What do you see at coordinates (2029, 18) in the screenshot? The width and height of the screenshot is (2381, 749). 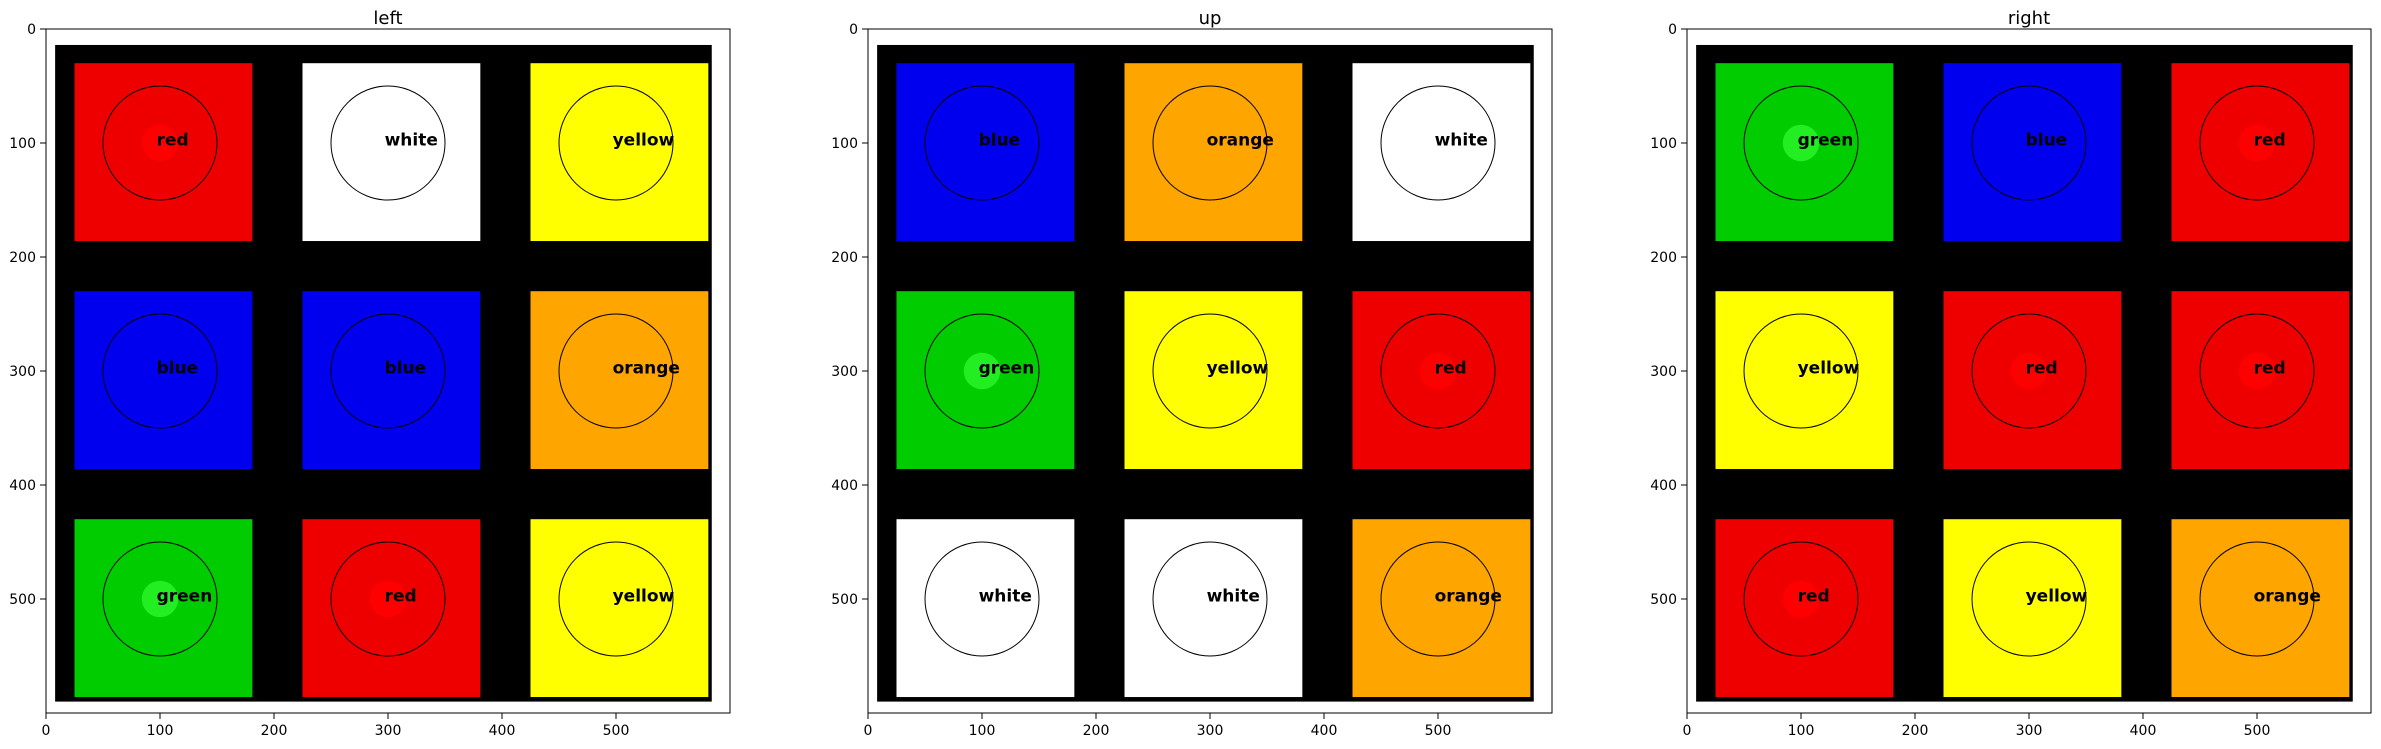 I see `panel-title: right` at bounding box center [2029, 18].